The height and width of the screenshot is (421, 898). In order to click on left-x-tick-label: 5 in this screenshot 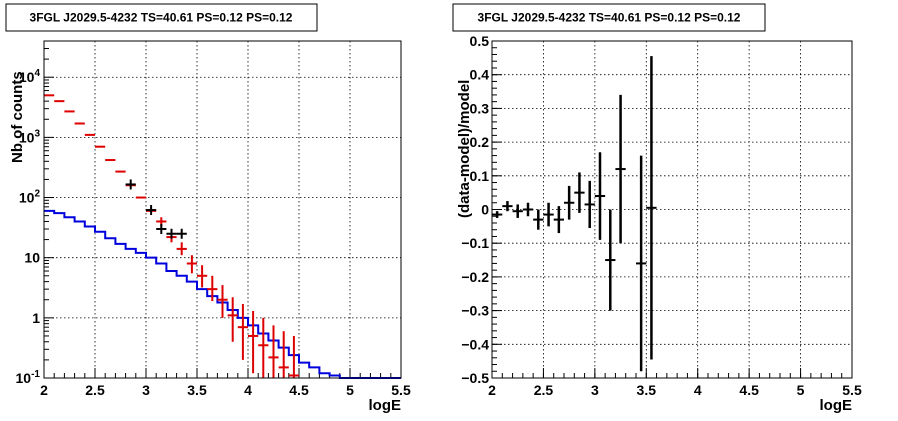, I will do `click(350, 390)`.